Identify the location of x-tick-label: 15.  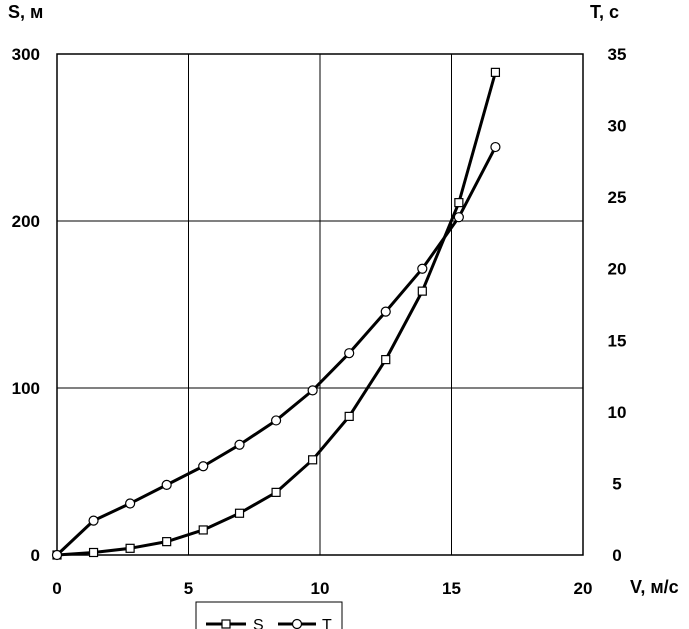
(451, 588).